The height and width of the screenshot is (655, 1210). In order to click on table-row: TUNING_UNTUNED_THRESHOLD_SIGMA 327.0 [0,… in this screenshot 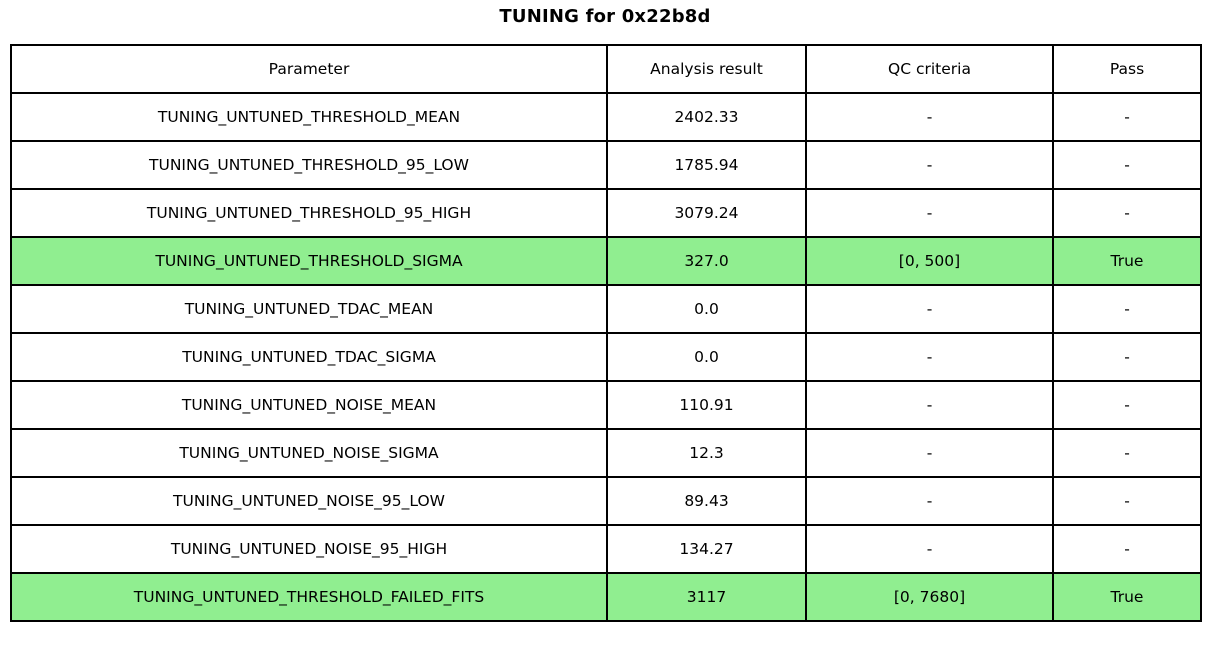, I will do `click(606, 261)`.